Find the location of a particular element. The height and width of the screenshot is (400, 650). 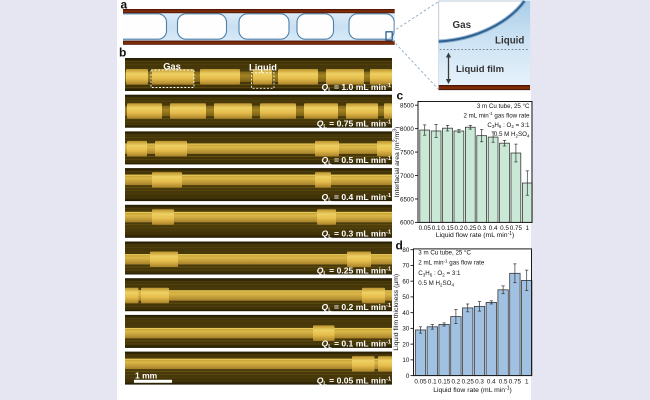

svg-text: 40 is located at coordinates (405, 313).